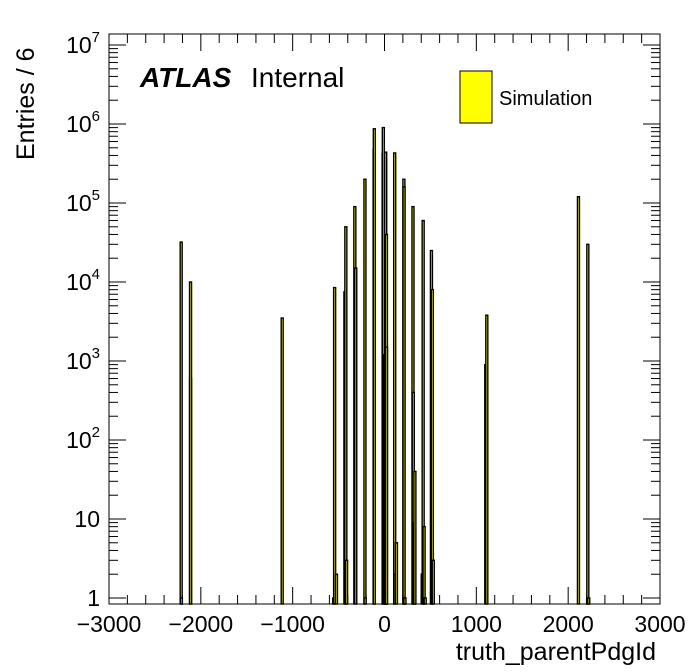 The width and height of the screenshot is (696, 672). Describe the element at coordinates (556, 652) in the screenshot. I see `x-axis-title: truth_parentPdgId` at that location.